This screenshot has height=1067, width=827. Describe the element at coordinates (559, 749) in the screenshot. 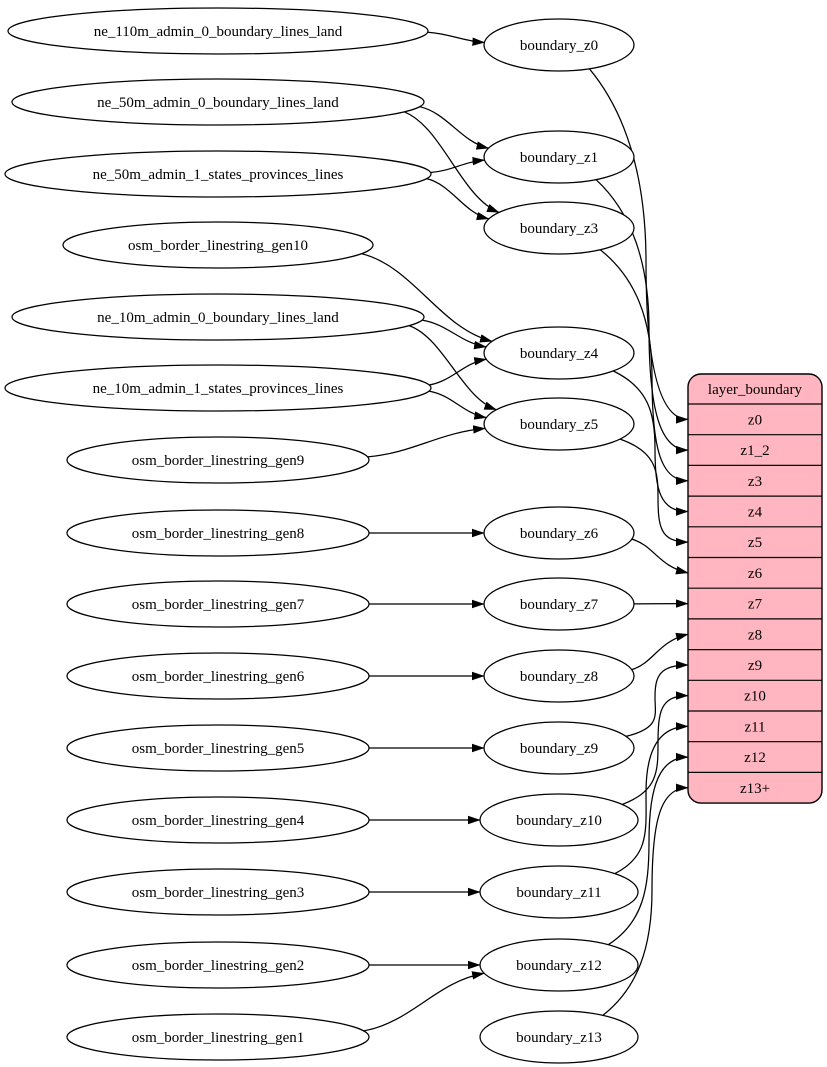

I see `node-label-boundary_z9: boundary_z9` at that location.